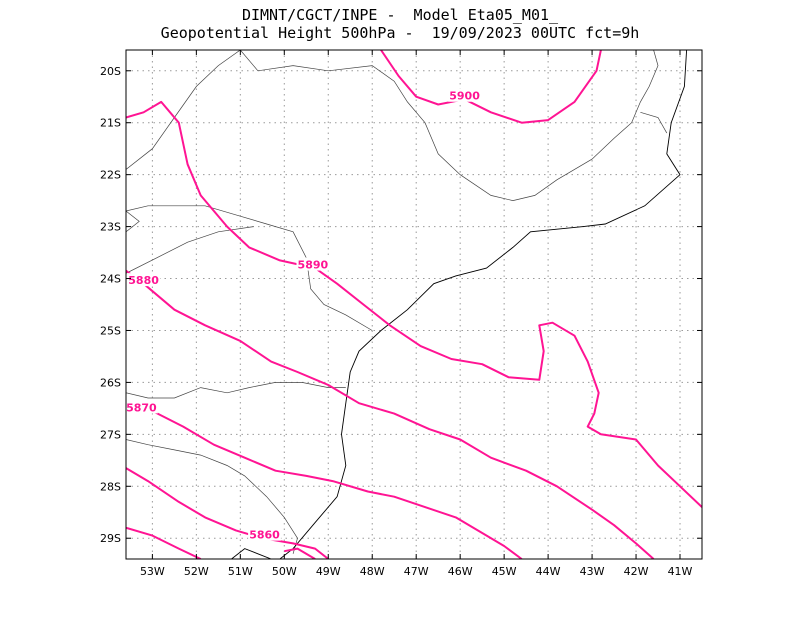  I want to click on lon-tick-label: 48W, so click(372, 571).